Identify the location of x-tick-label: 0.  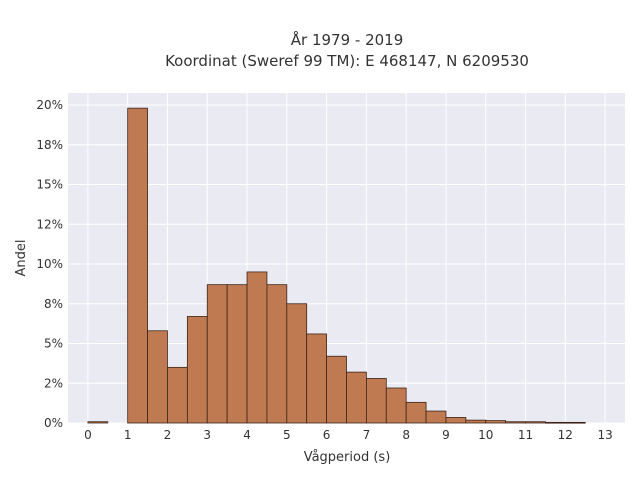
(88, 435).